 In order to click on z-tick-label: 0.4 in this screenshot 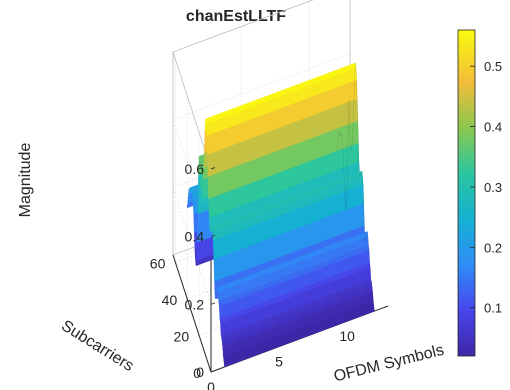, I will do `click(195, 237)`.